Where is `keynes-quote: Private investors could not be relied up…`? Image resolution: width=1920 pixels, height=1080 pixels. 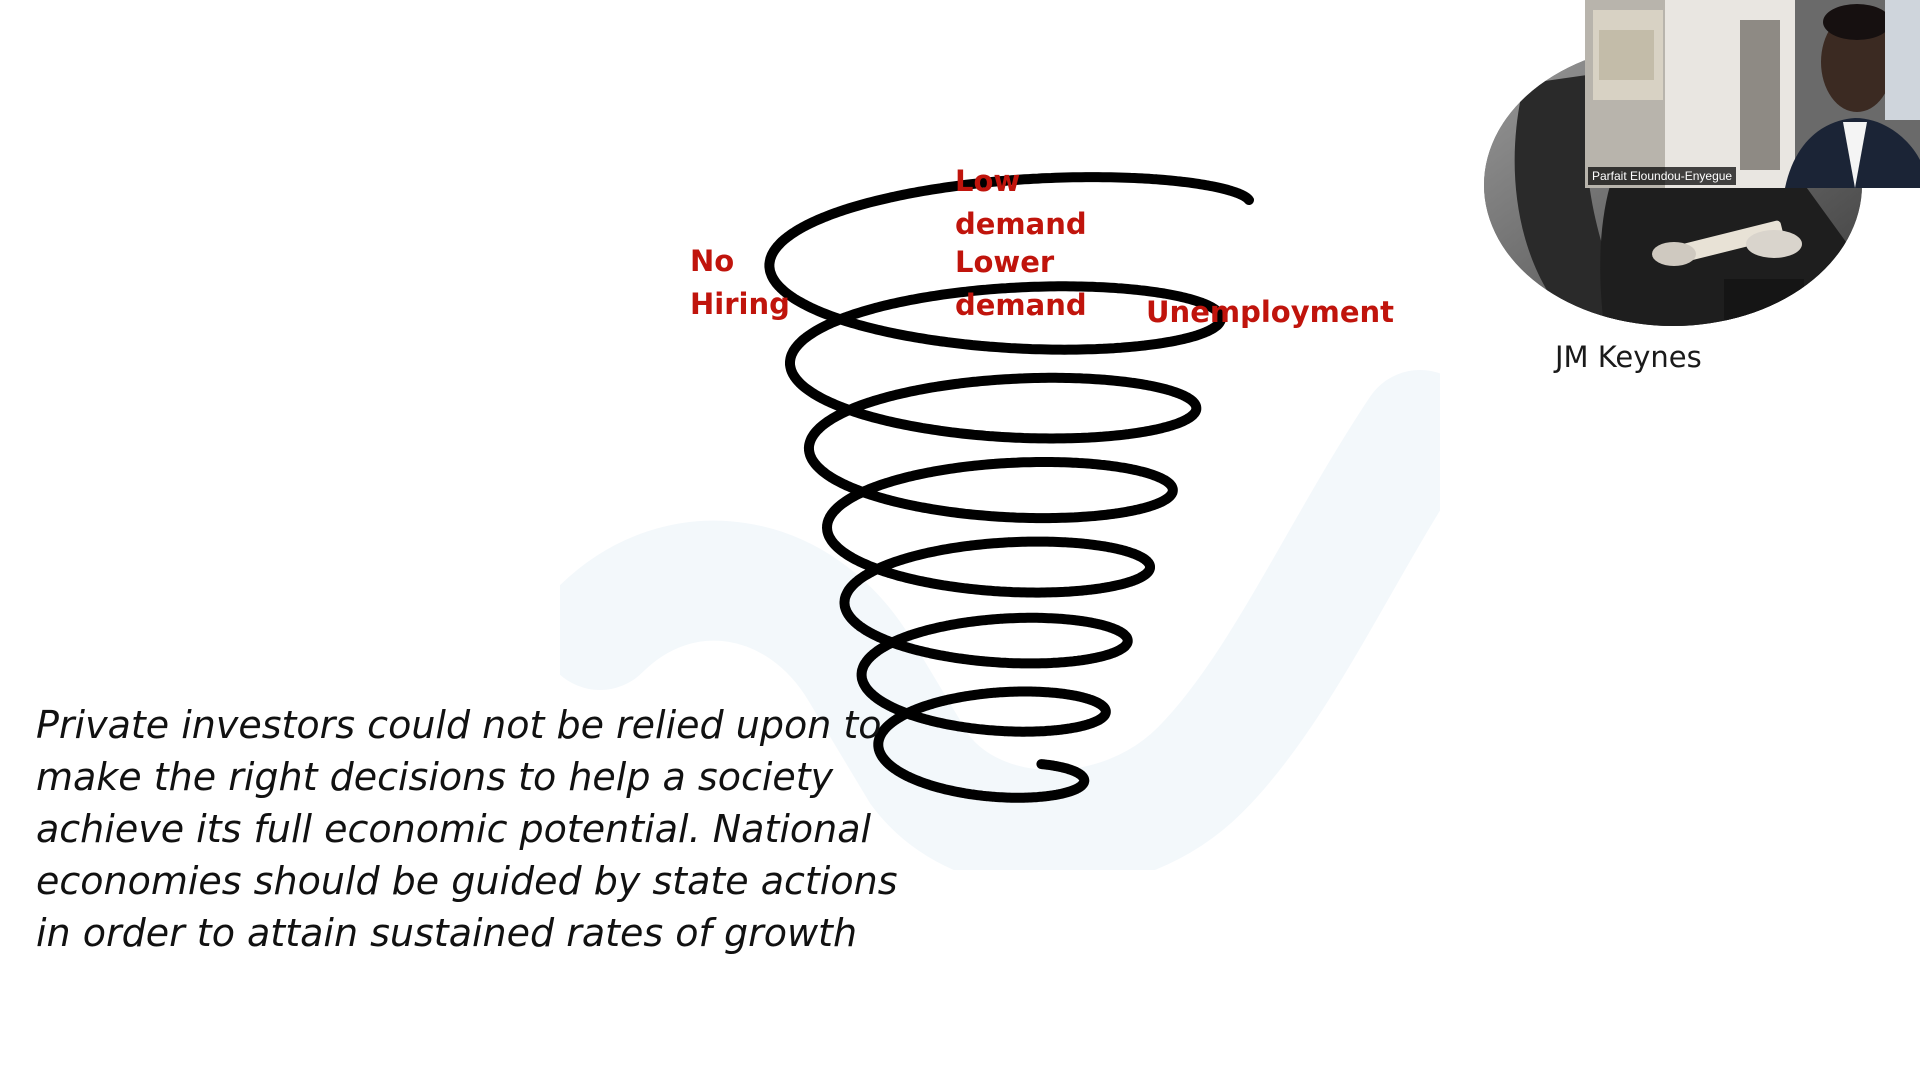 keynes-quote: Private investors could not be relied up… is located at coordinates (467, 829).